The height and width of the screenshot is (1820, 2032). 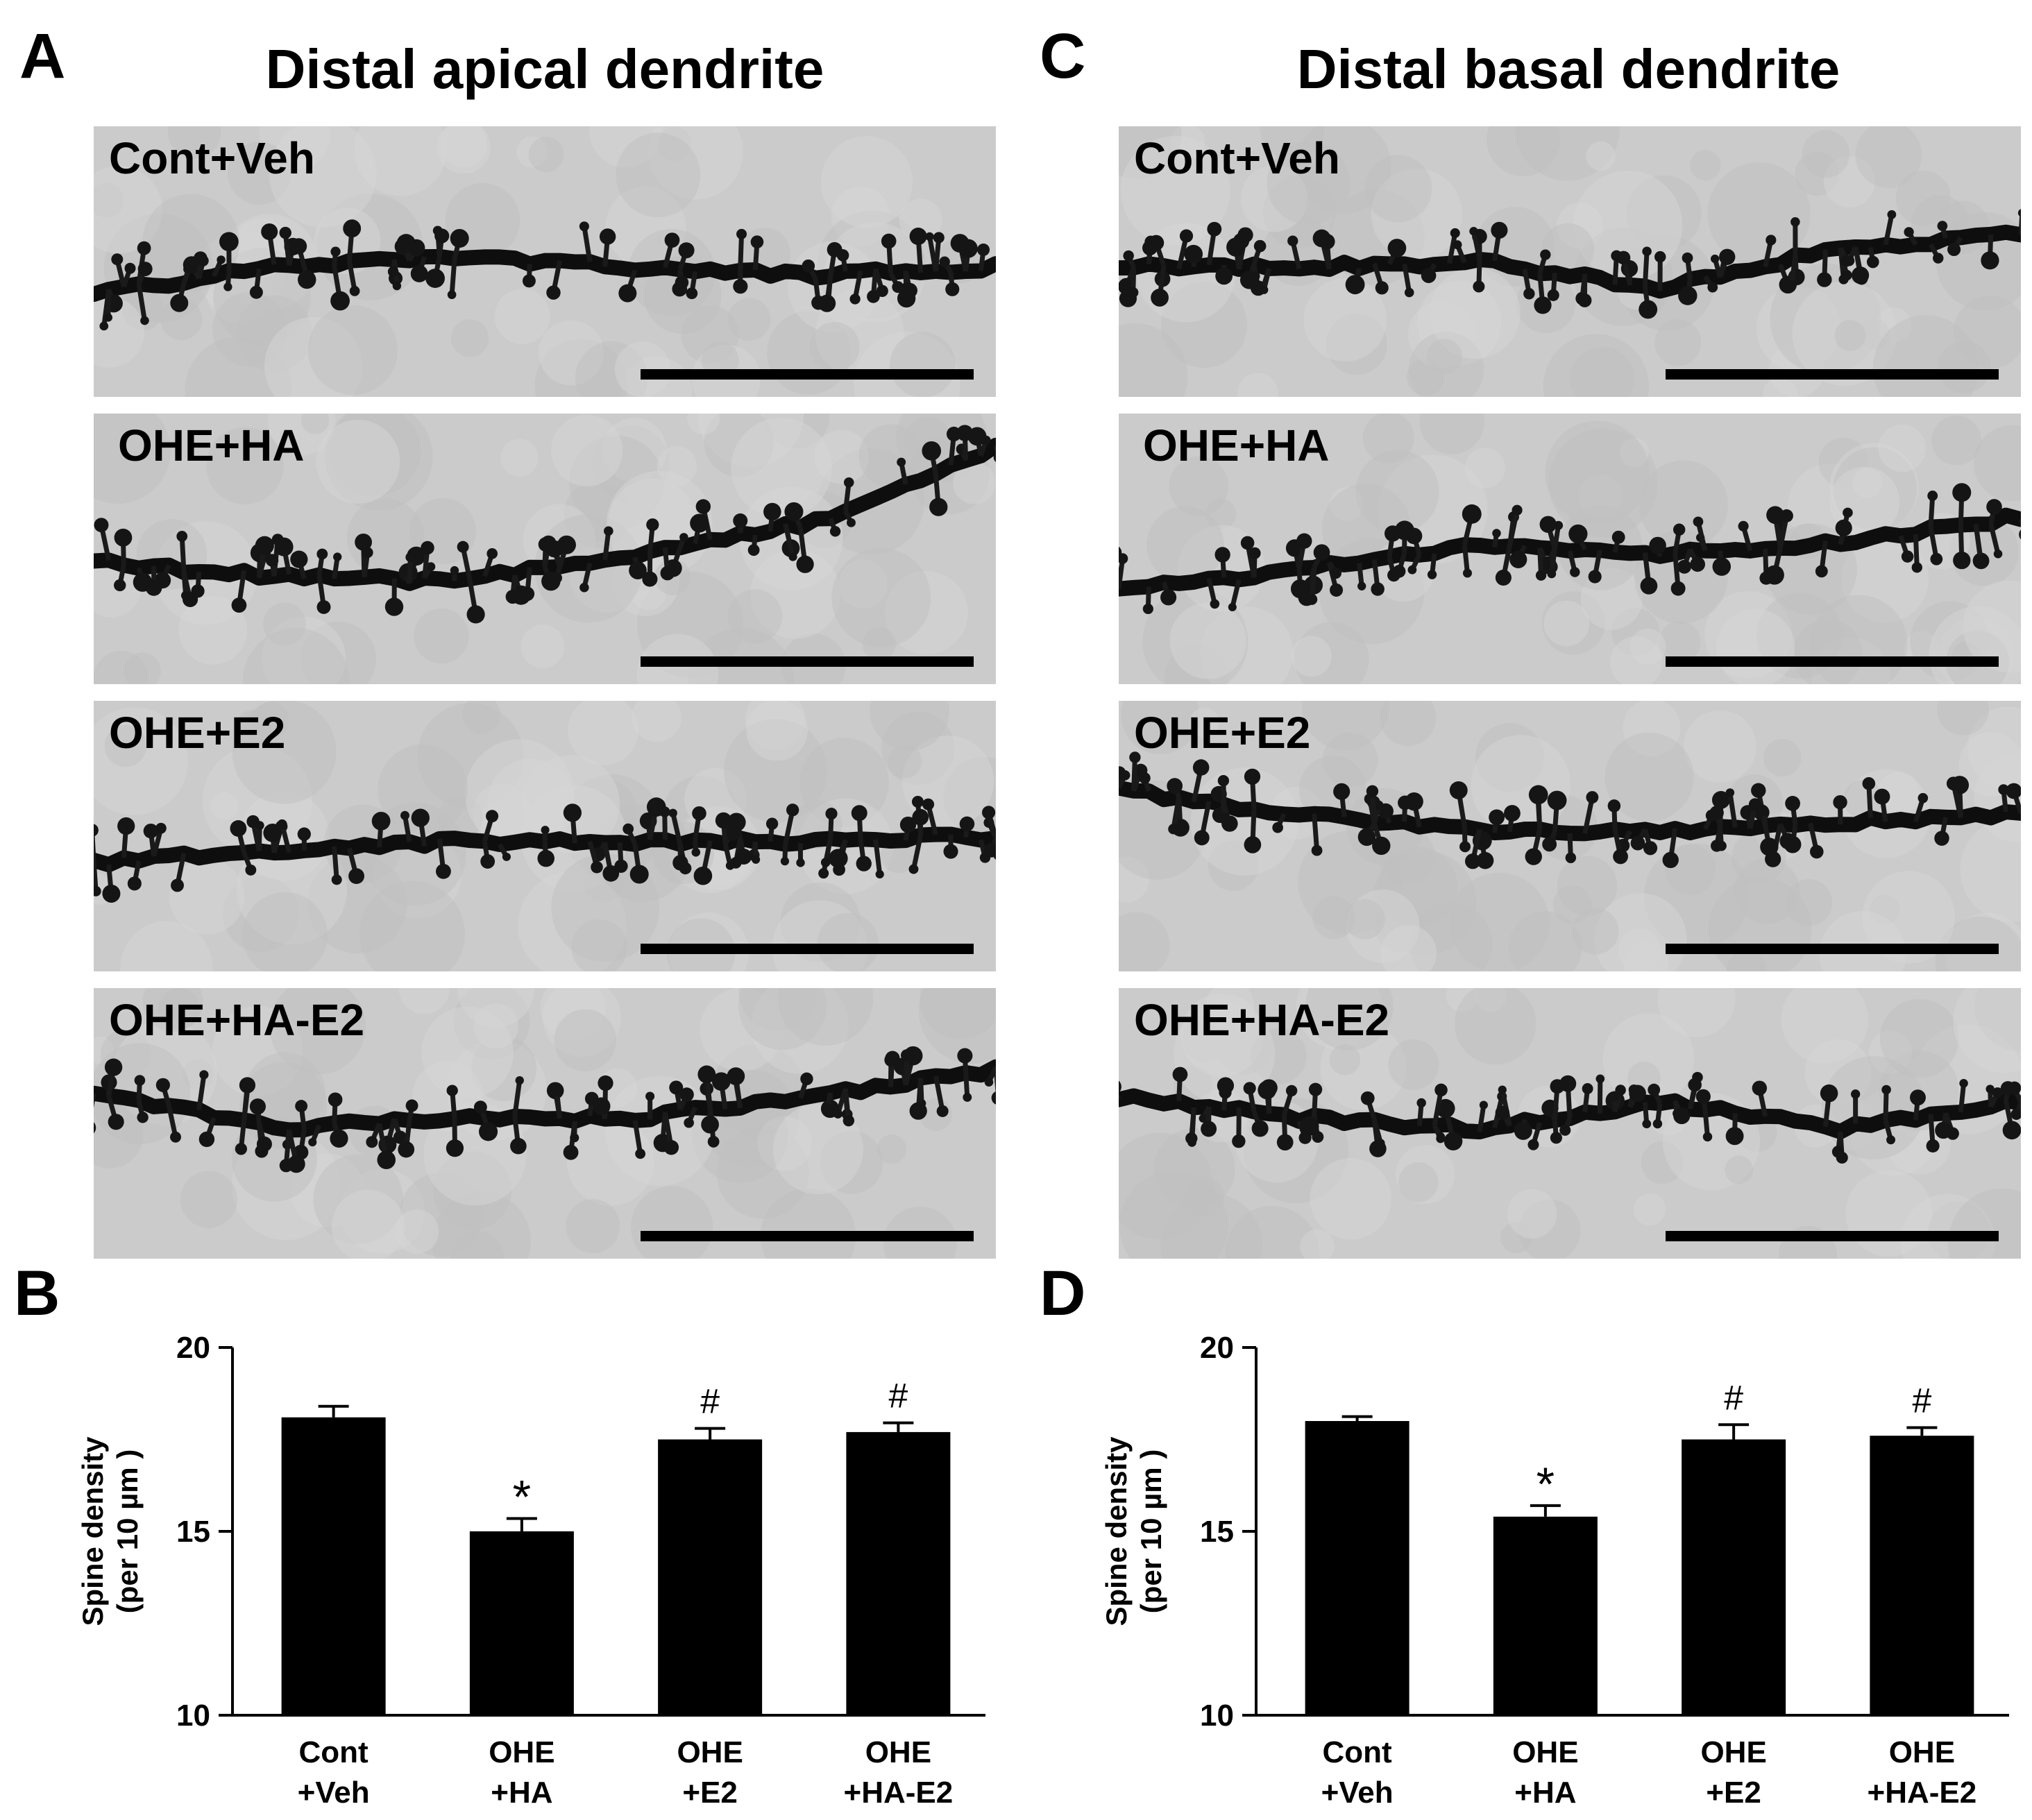 What do you see at coordinates (1921, 1400) in the screenshot?
I see `significance-marker: #` at bounding box center [1921, 1400].